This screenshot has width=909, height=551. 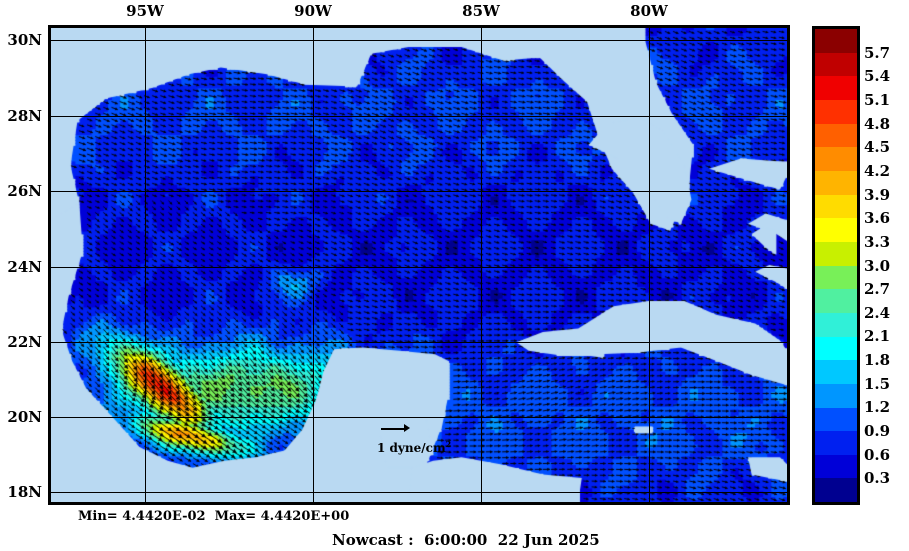 I want to click on colorbar, so click(x=836, y=265).